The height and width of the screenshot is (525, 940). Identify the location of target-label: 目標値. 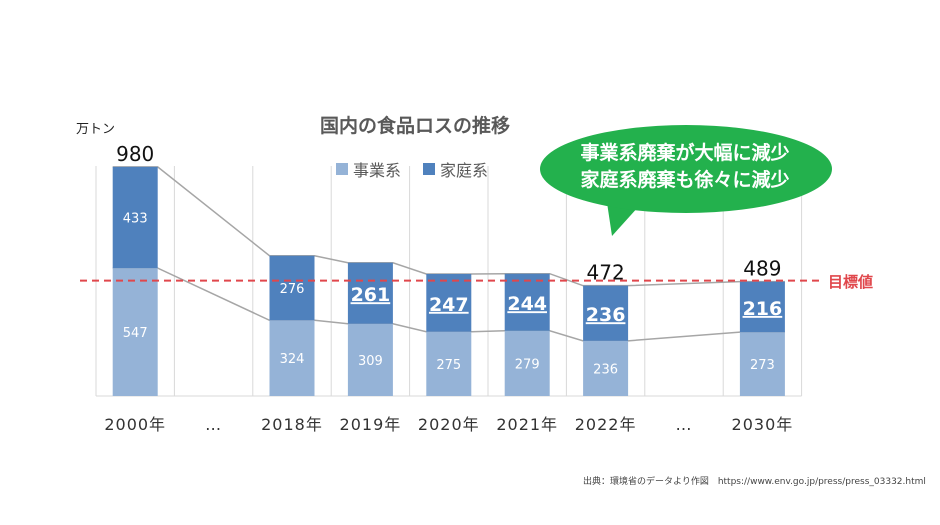
(851, 282).